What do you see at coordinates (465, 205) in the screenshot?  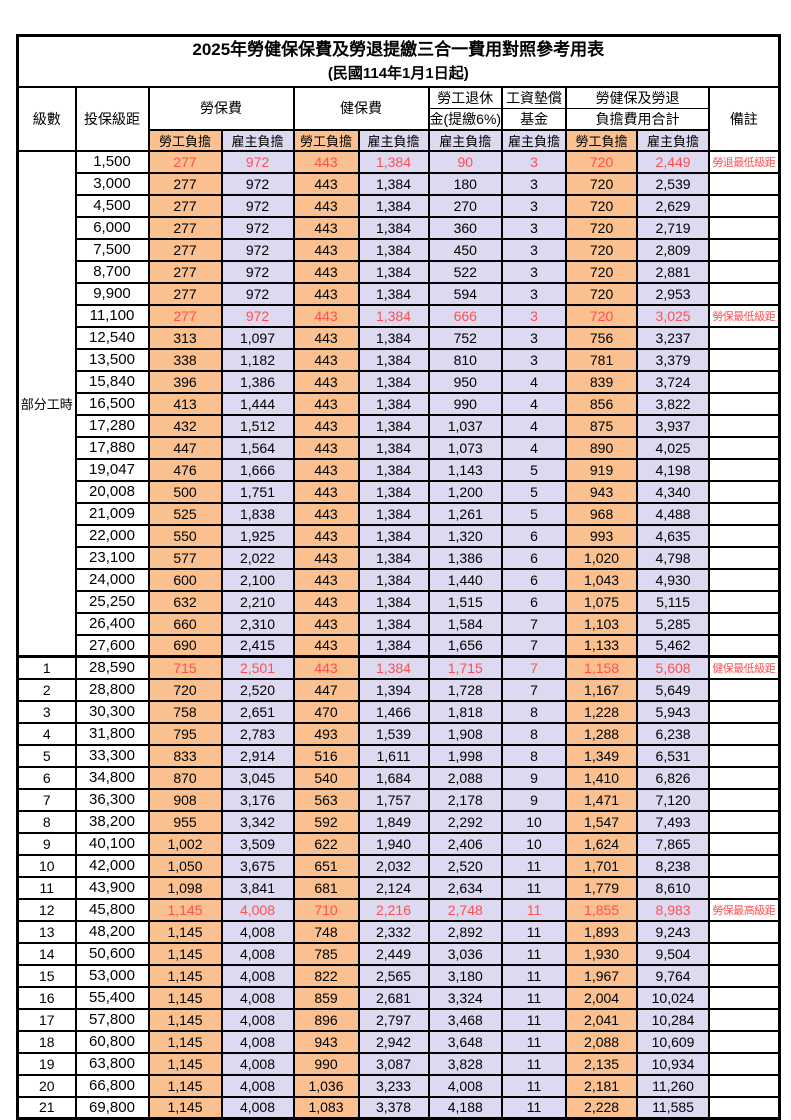 I see `value-cell: 270` at bounding box center [465, 205].